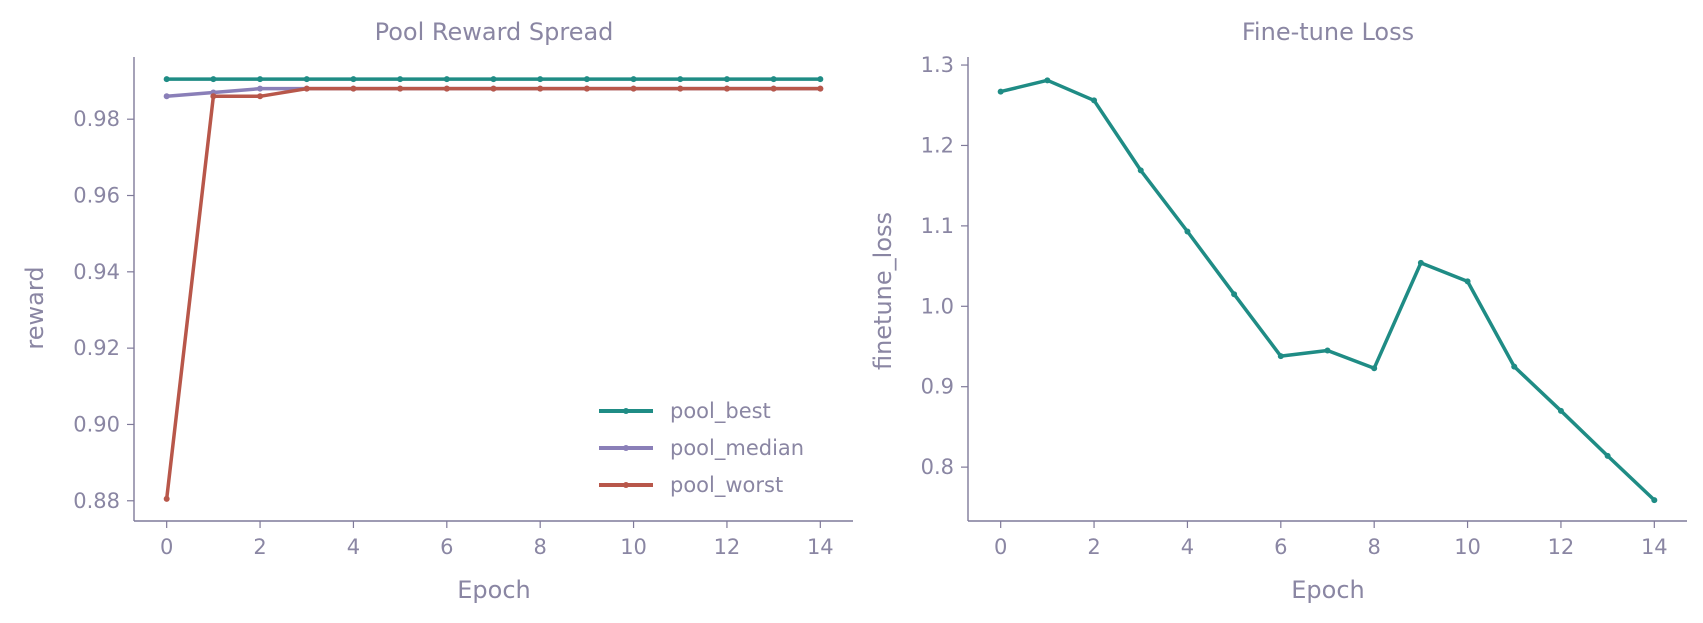 The width and height of the screenshot is (1703, 623). Describe the element at coordinates (96, 196) in the screenshot. I see `y-tick-label: 0.96` at that location.